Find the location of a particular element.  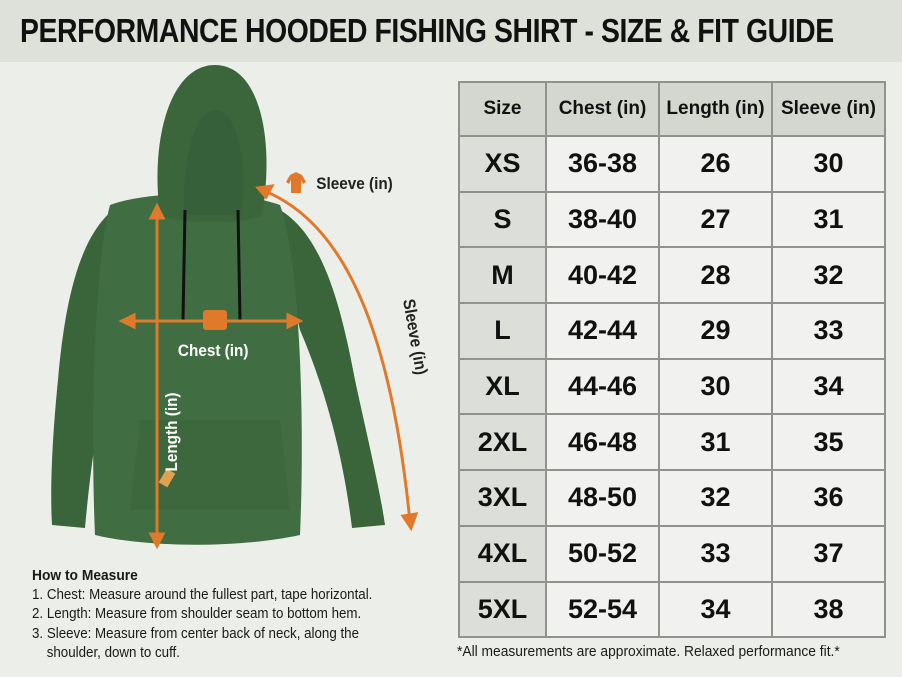

table-row: M 40-42 28 32 is located at coordinates (672, 275).